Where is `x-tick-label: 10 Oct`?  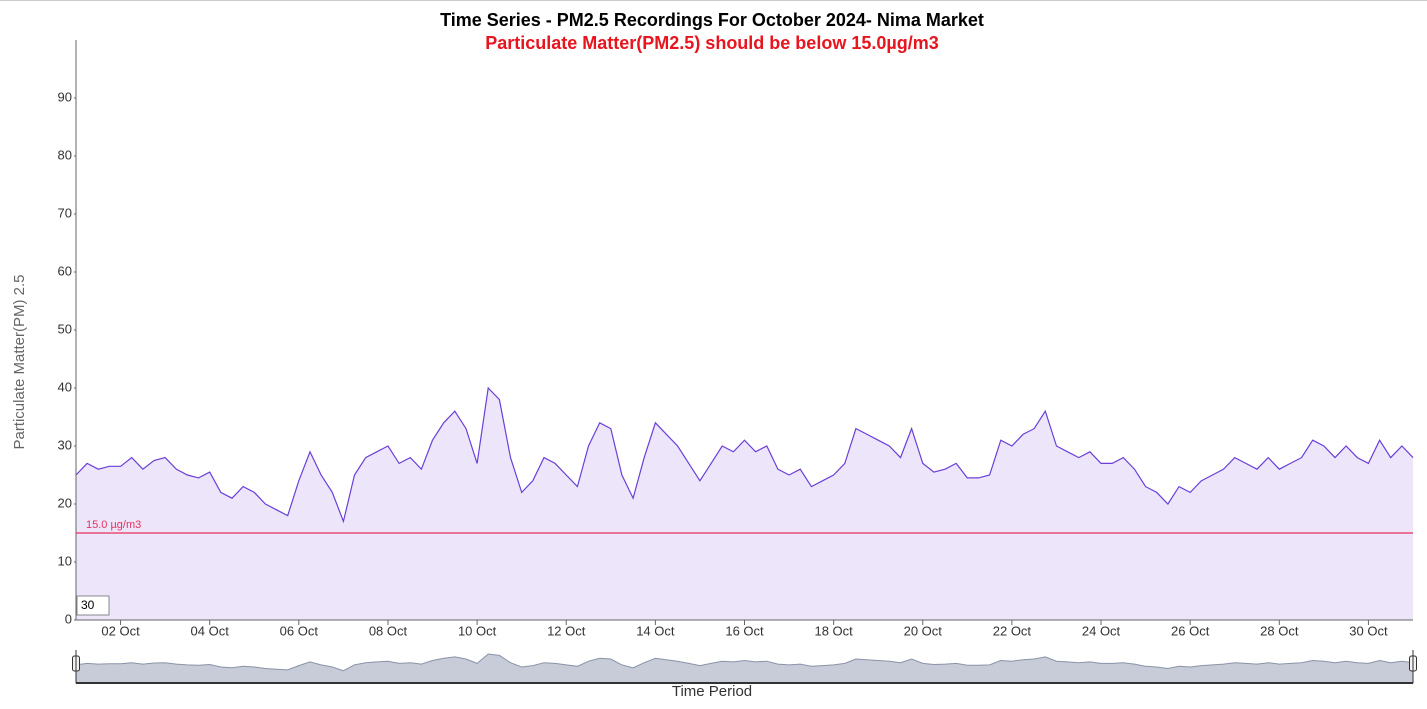 x-tick-label: 10 Oct is located at coordinates (477, 630).